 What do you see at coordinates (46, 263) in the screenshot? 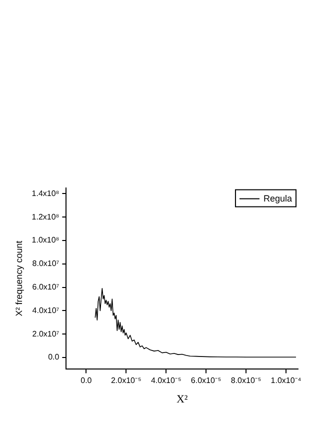
I see `y-tick-label: 8.0x10⁷` at bounding box center [46, 263].